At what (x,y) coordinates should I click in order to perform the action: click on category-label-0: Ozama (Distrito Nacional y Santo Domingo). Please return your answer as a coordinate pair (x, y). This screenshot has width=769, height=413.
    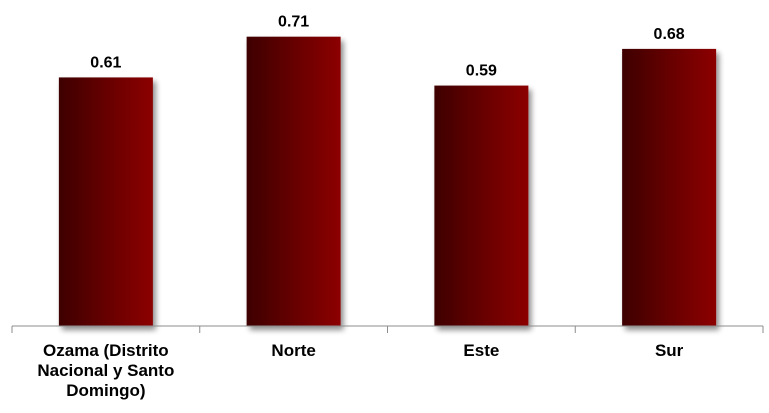
    Looking at the image, I should click on (105, 370).